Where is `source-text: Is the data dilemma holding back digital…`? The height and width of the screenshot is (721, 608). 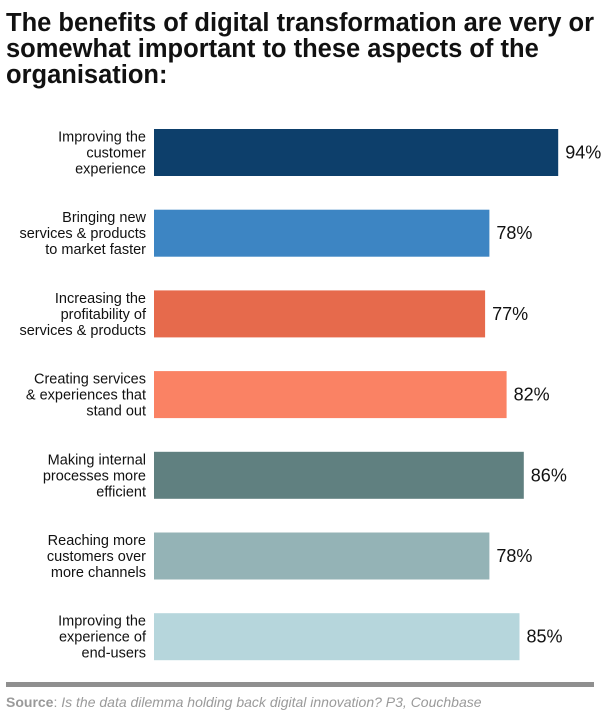 source-text: Is the data dilemma holding back digital… is located at coordinates (269, 702).